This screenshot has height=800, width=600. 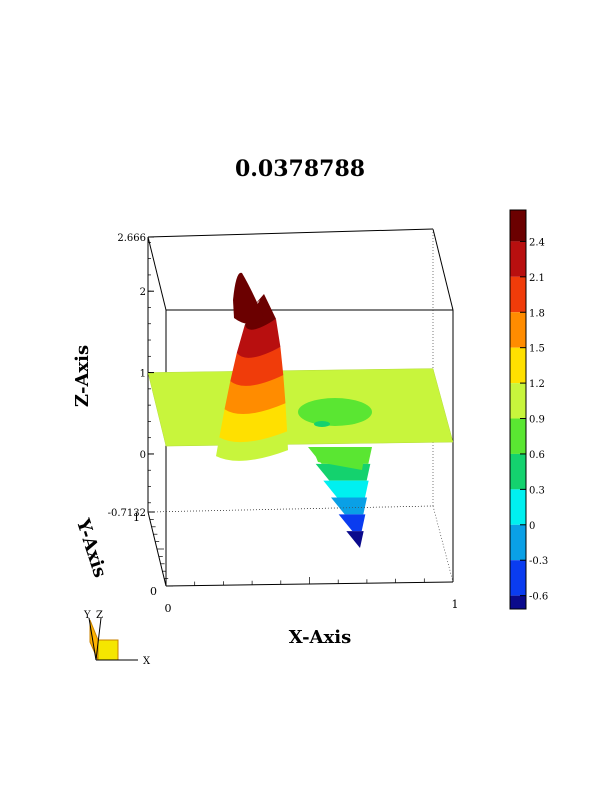 I want to click on colorbar: 2.4 2.1 1.8 1.5 1.2 0.9 0.6 0.3 0 -0.3 -0.6, so click(x=528, y=409).